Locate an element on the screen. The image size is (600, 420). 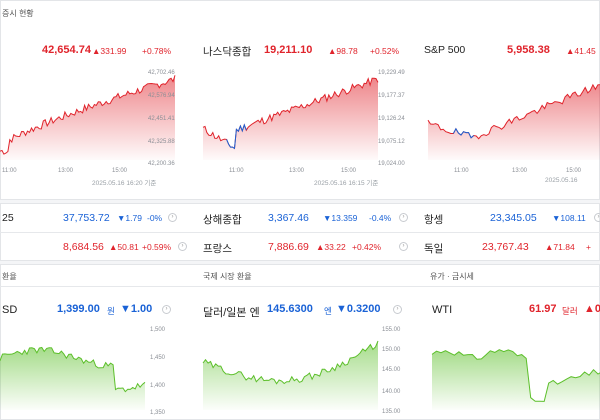
fx-chart-usd-jpy is located at coordinates (290, 370).